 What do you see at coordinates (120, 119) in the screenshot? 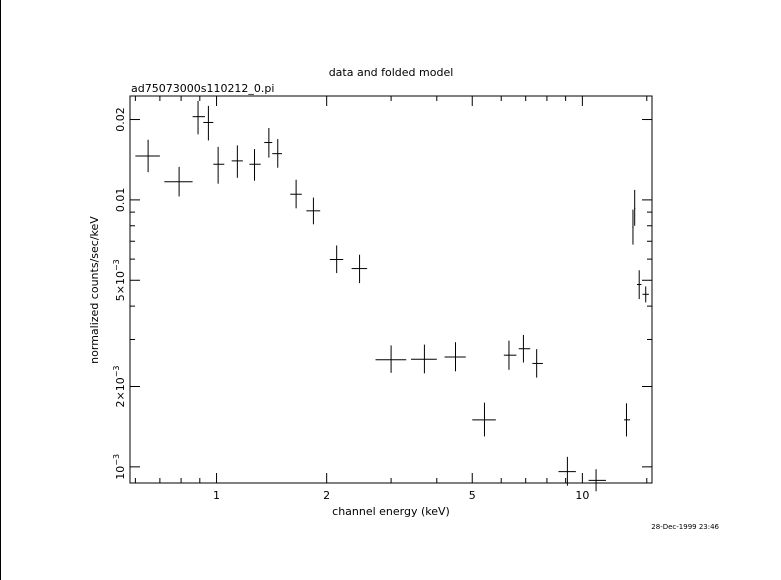
I see `y-tick-label: 0.02` at bounding box center [120, 119].